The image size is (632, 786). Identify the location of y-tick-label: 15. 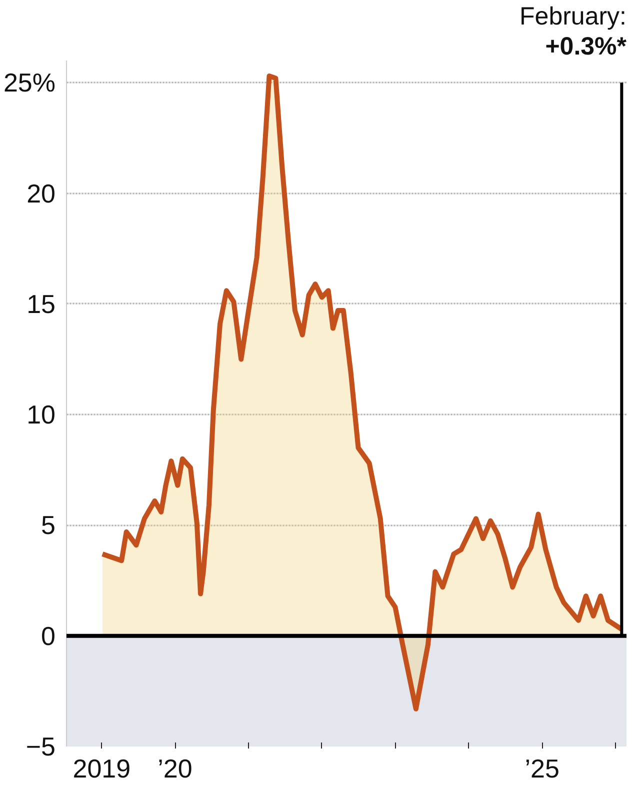
(41, 303).